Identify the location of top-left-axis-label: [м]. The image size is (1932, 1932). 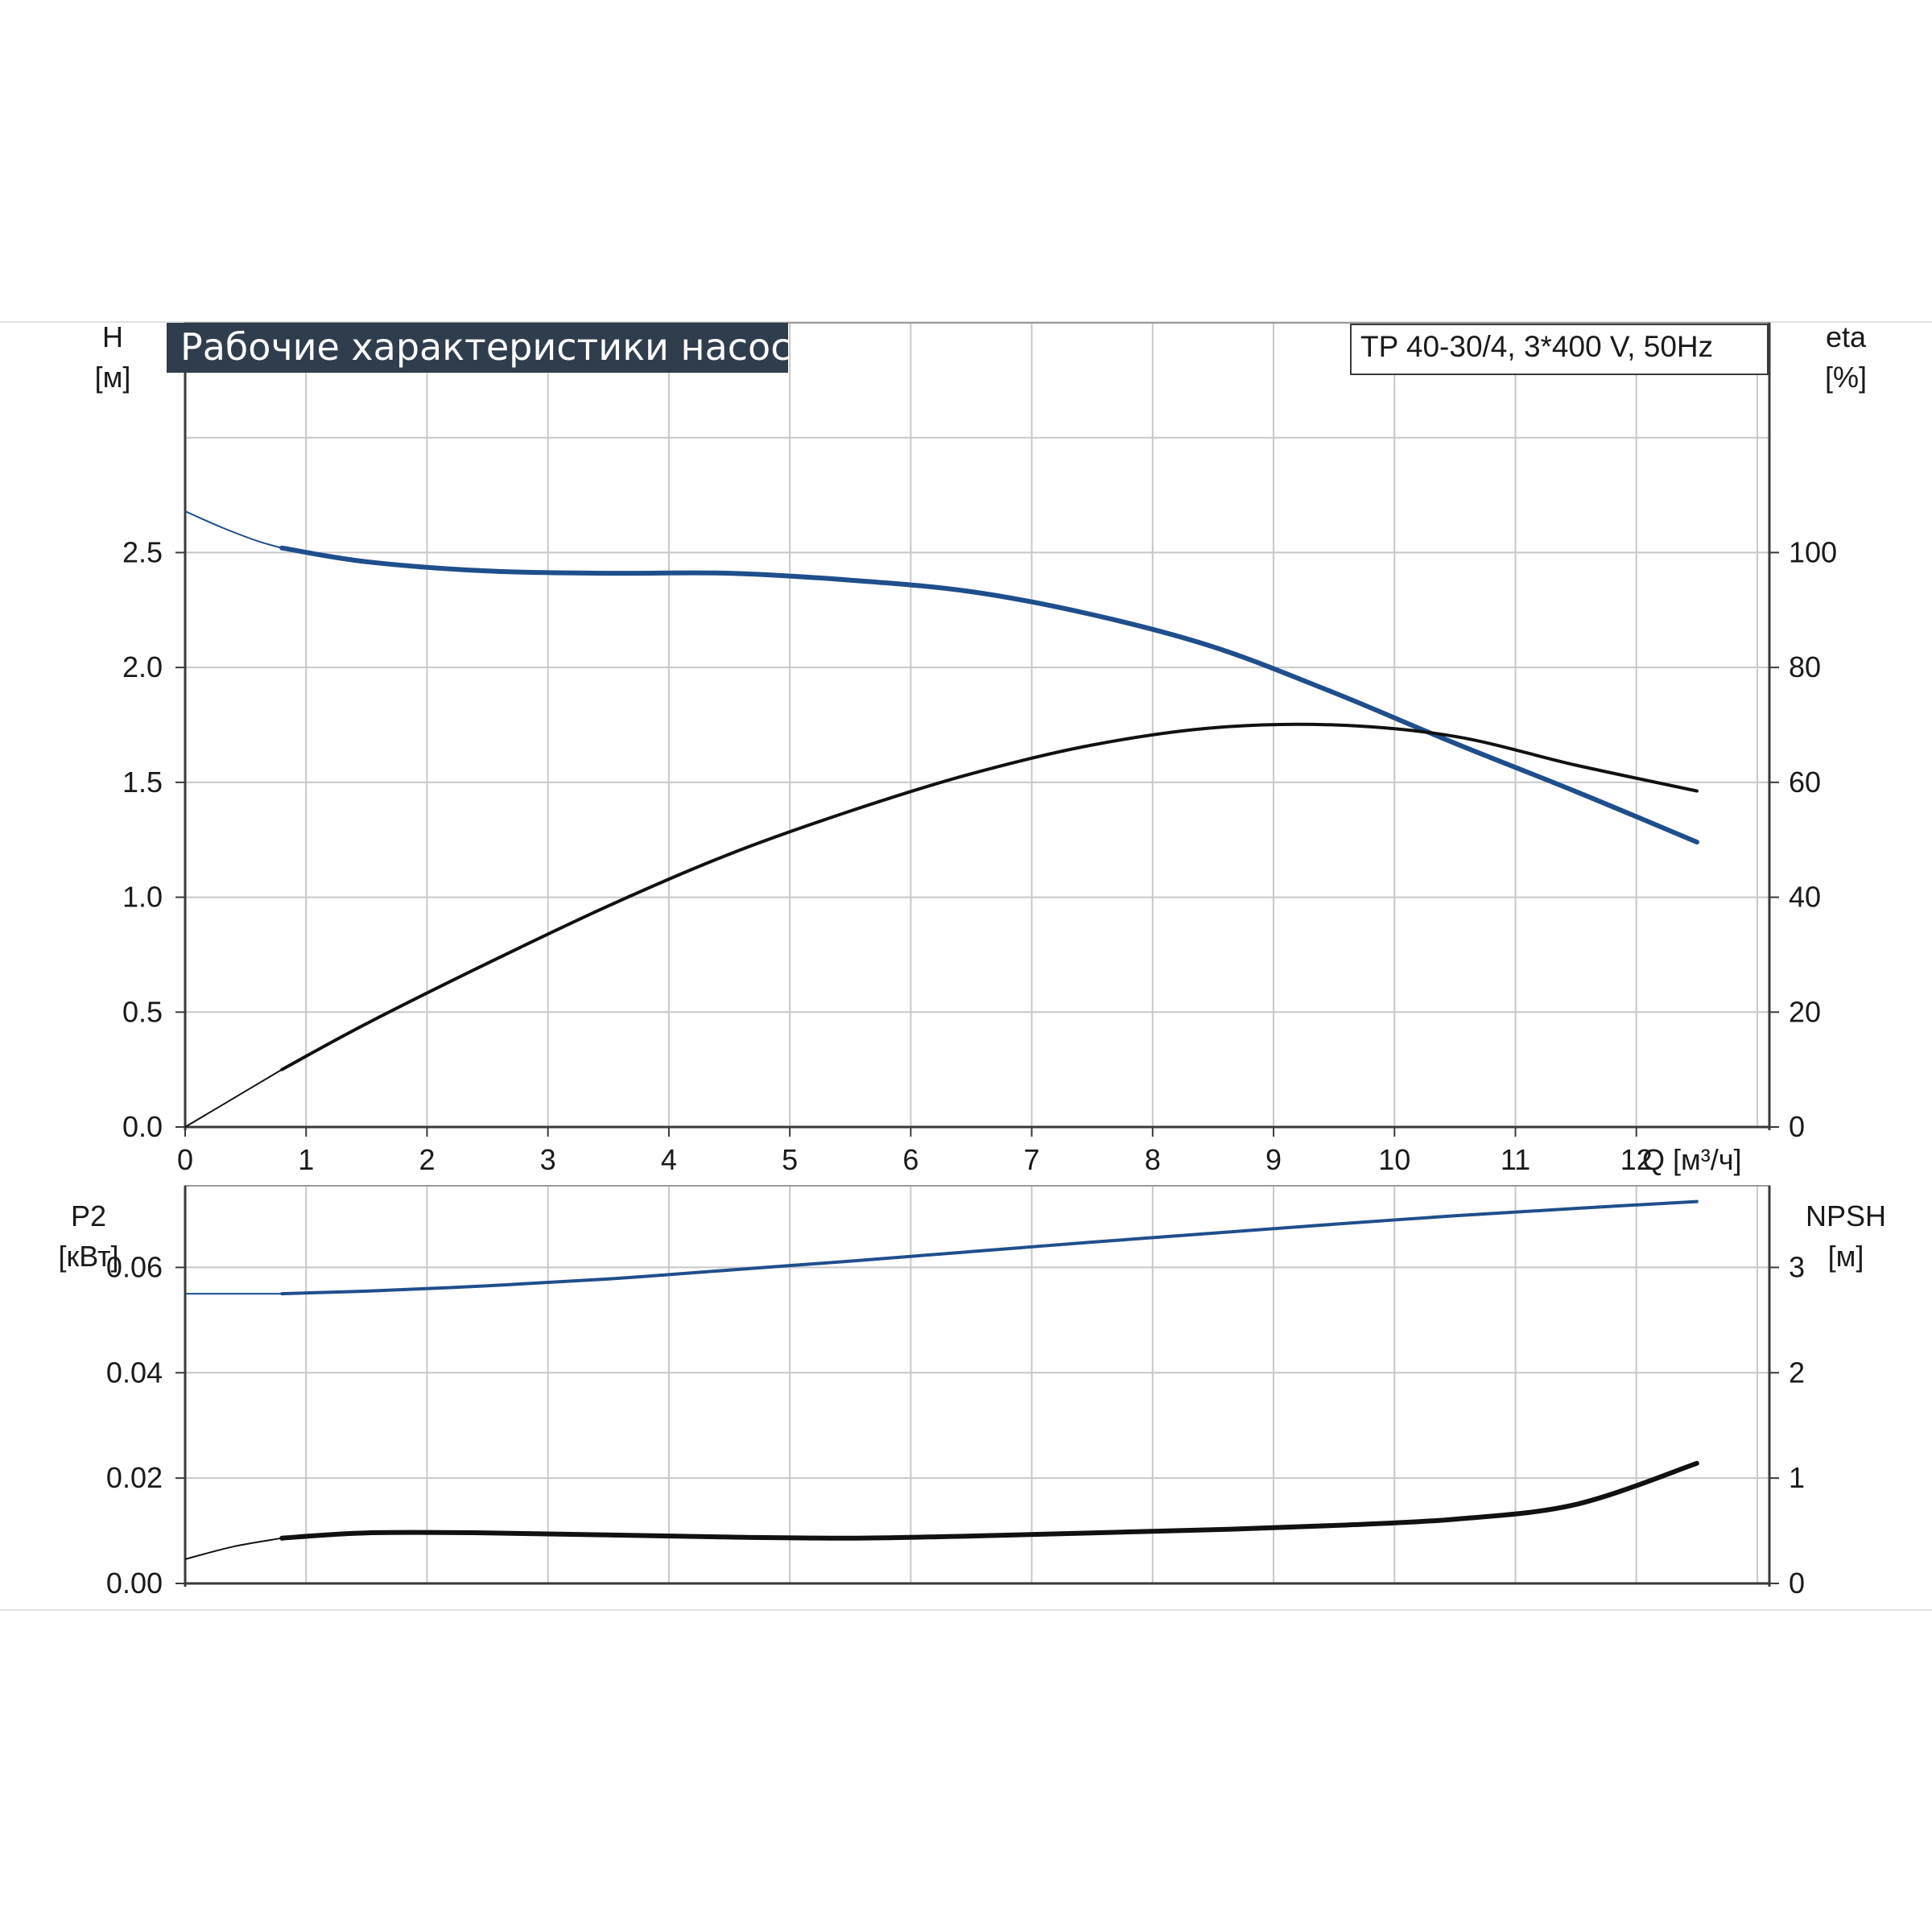
(113, 377).